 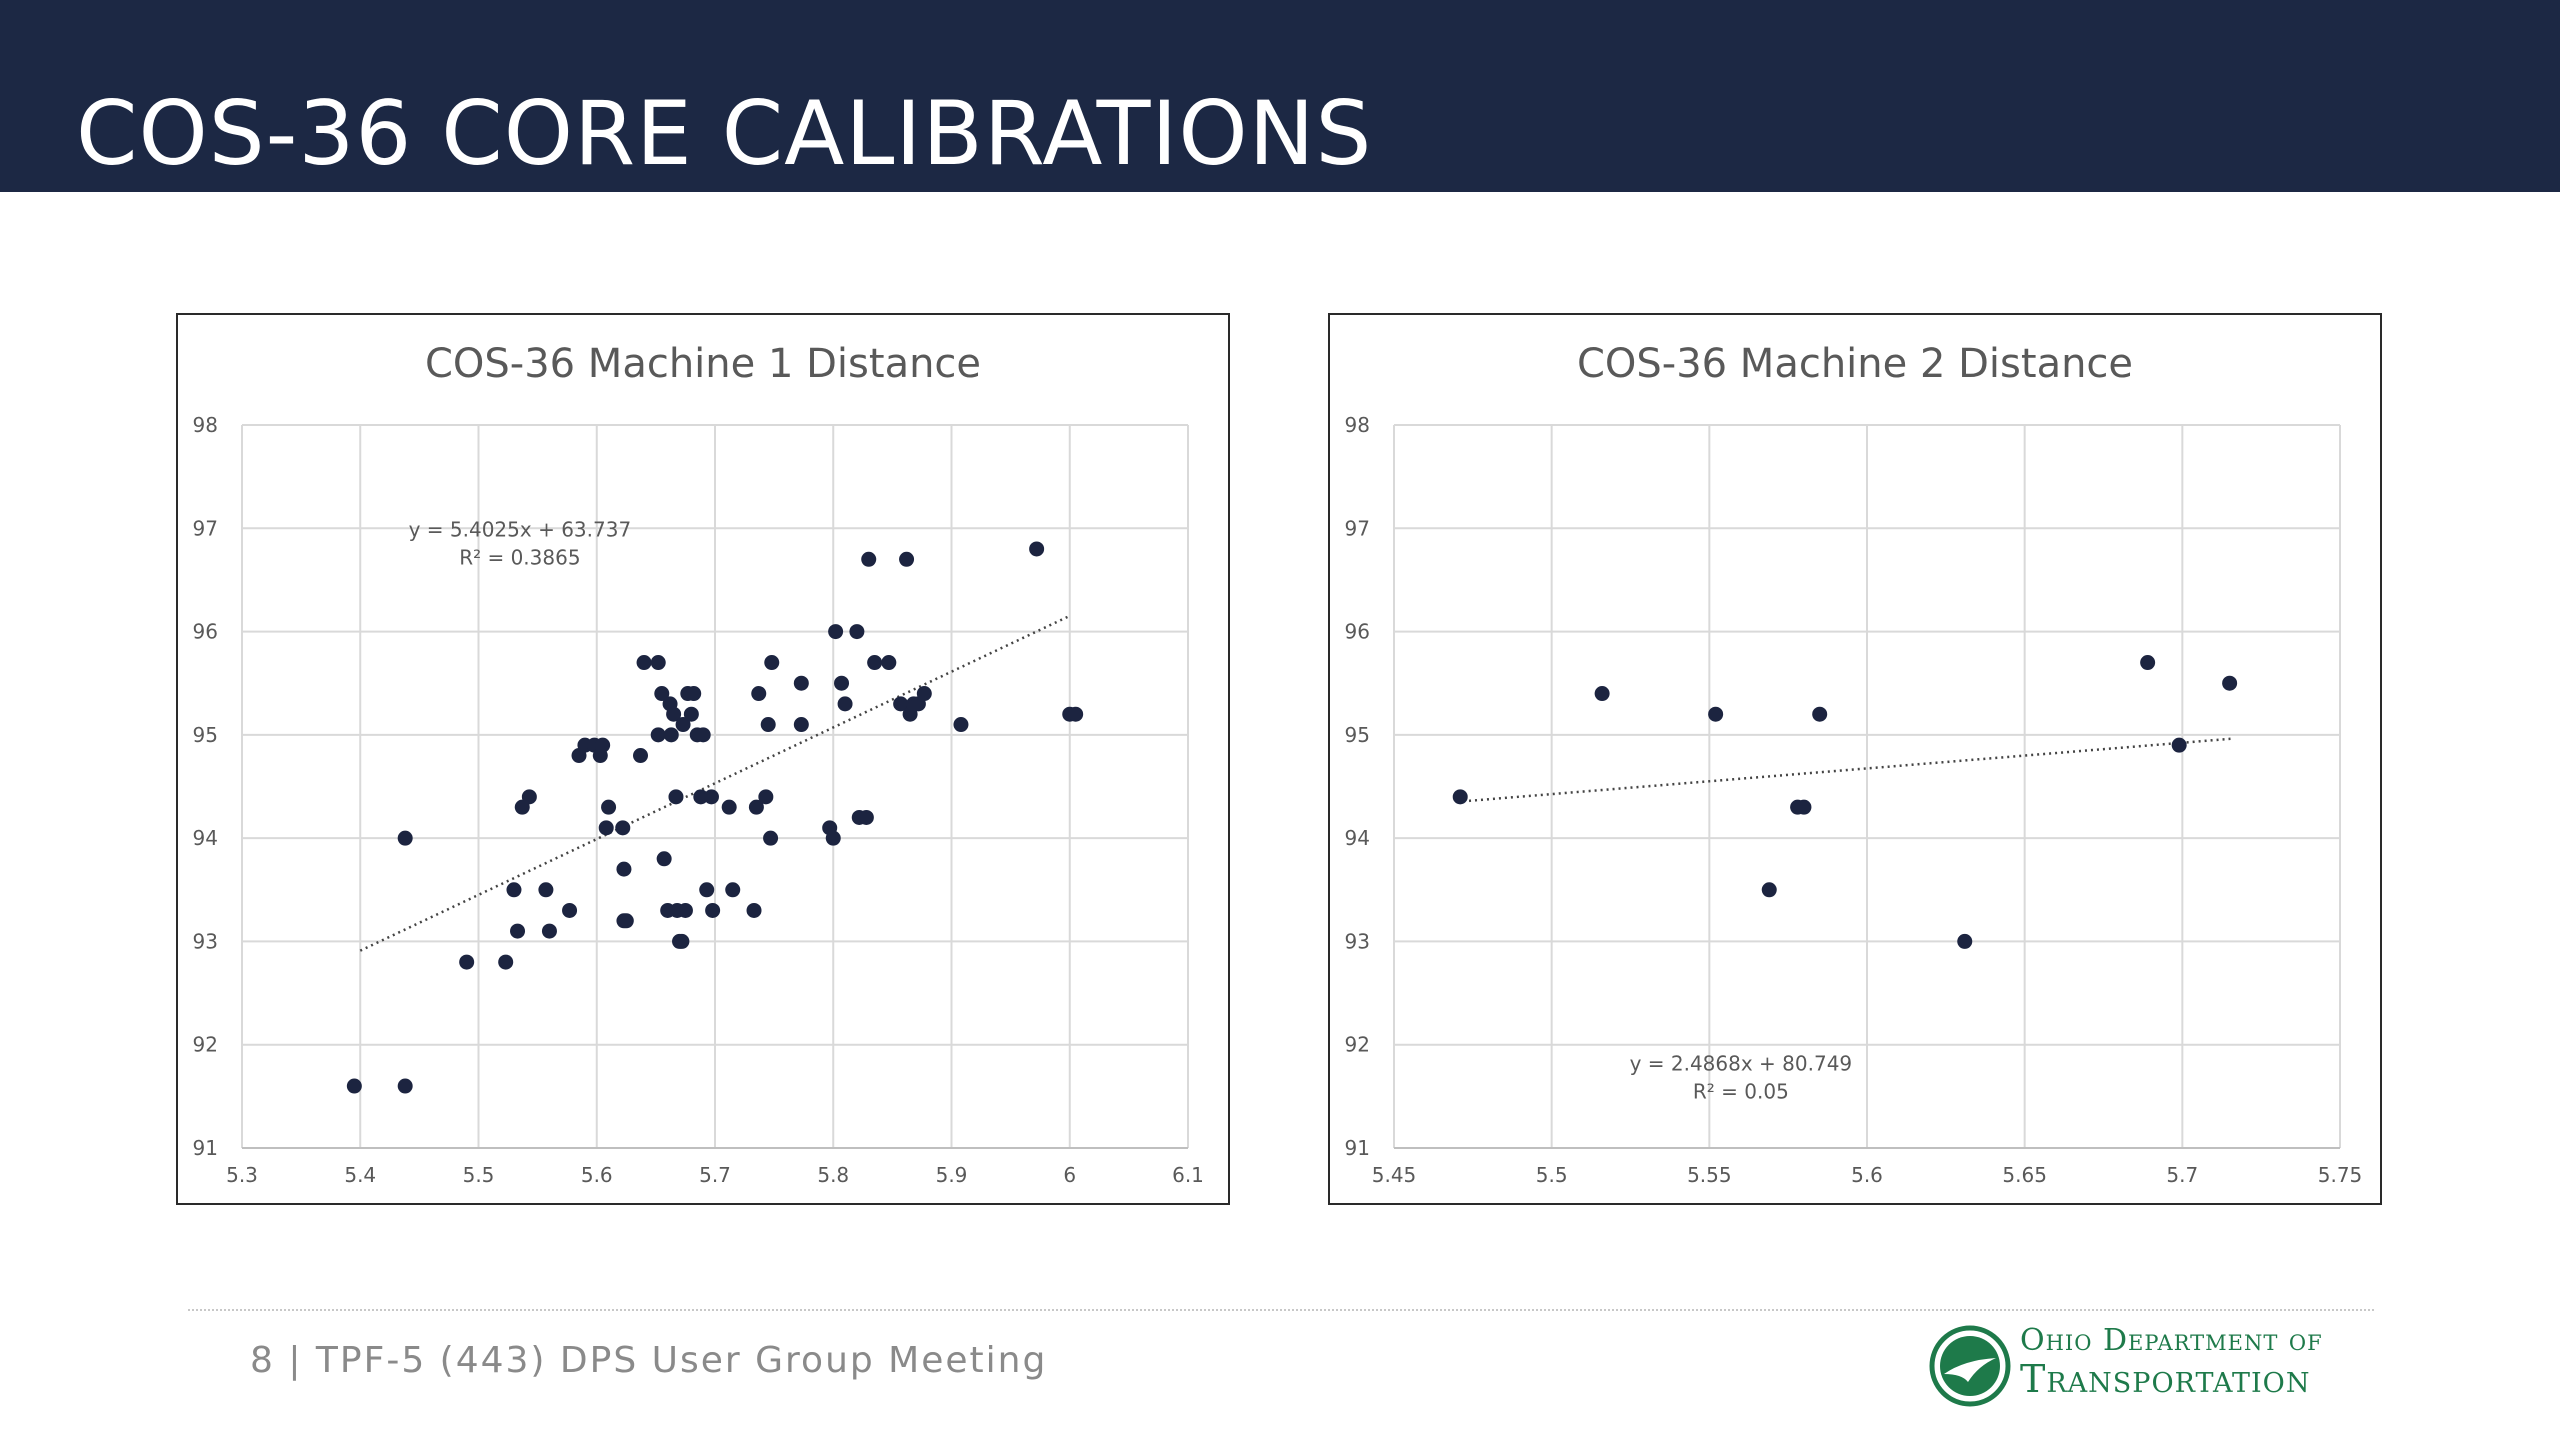 I want to click on chart-1-x-tick-label: 5.9, so click(x=952, y=1175).